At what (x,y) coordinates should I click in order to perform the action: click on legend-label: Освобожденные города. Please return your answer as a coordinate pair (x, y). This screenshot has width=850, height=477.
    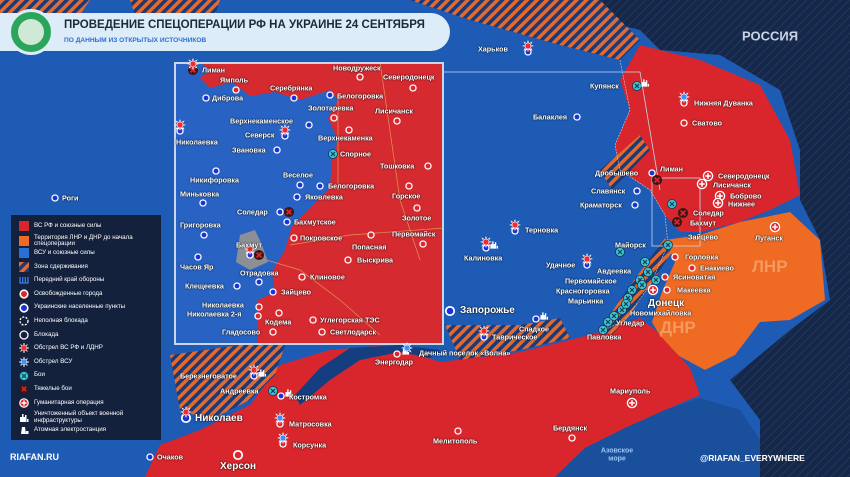
    Looking at the image, I should click on (68, 293).